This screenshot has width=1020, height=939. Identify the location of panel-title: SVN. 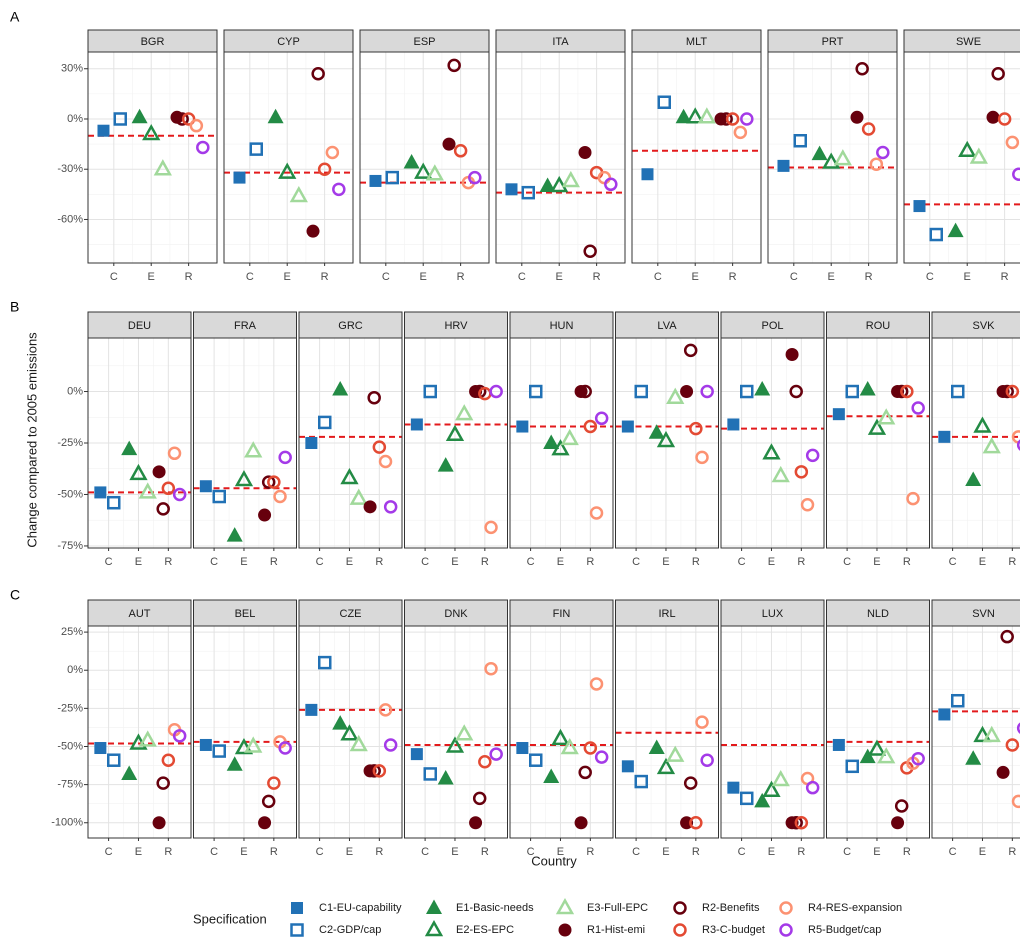
(983, 614).